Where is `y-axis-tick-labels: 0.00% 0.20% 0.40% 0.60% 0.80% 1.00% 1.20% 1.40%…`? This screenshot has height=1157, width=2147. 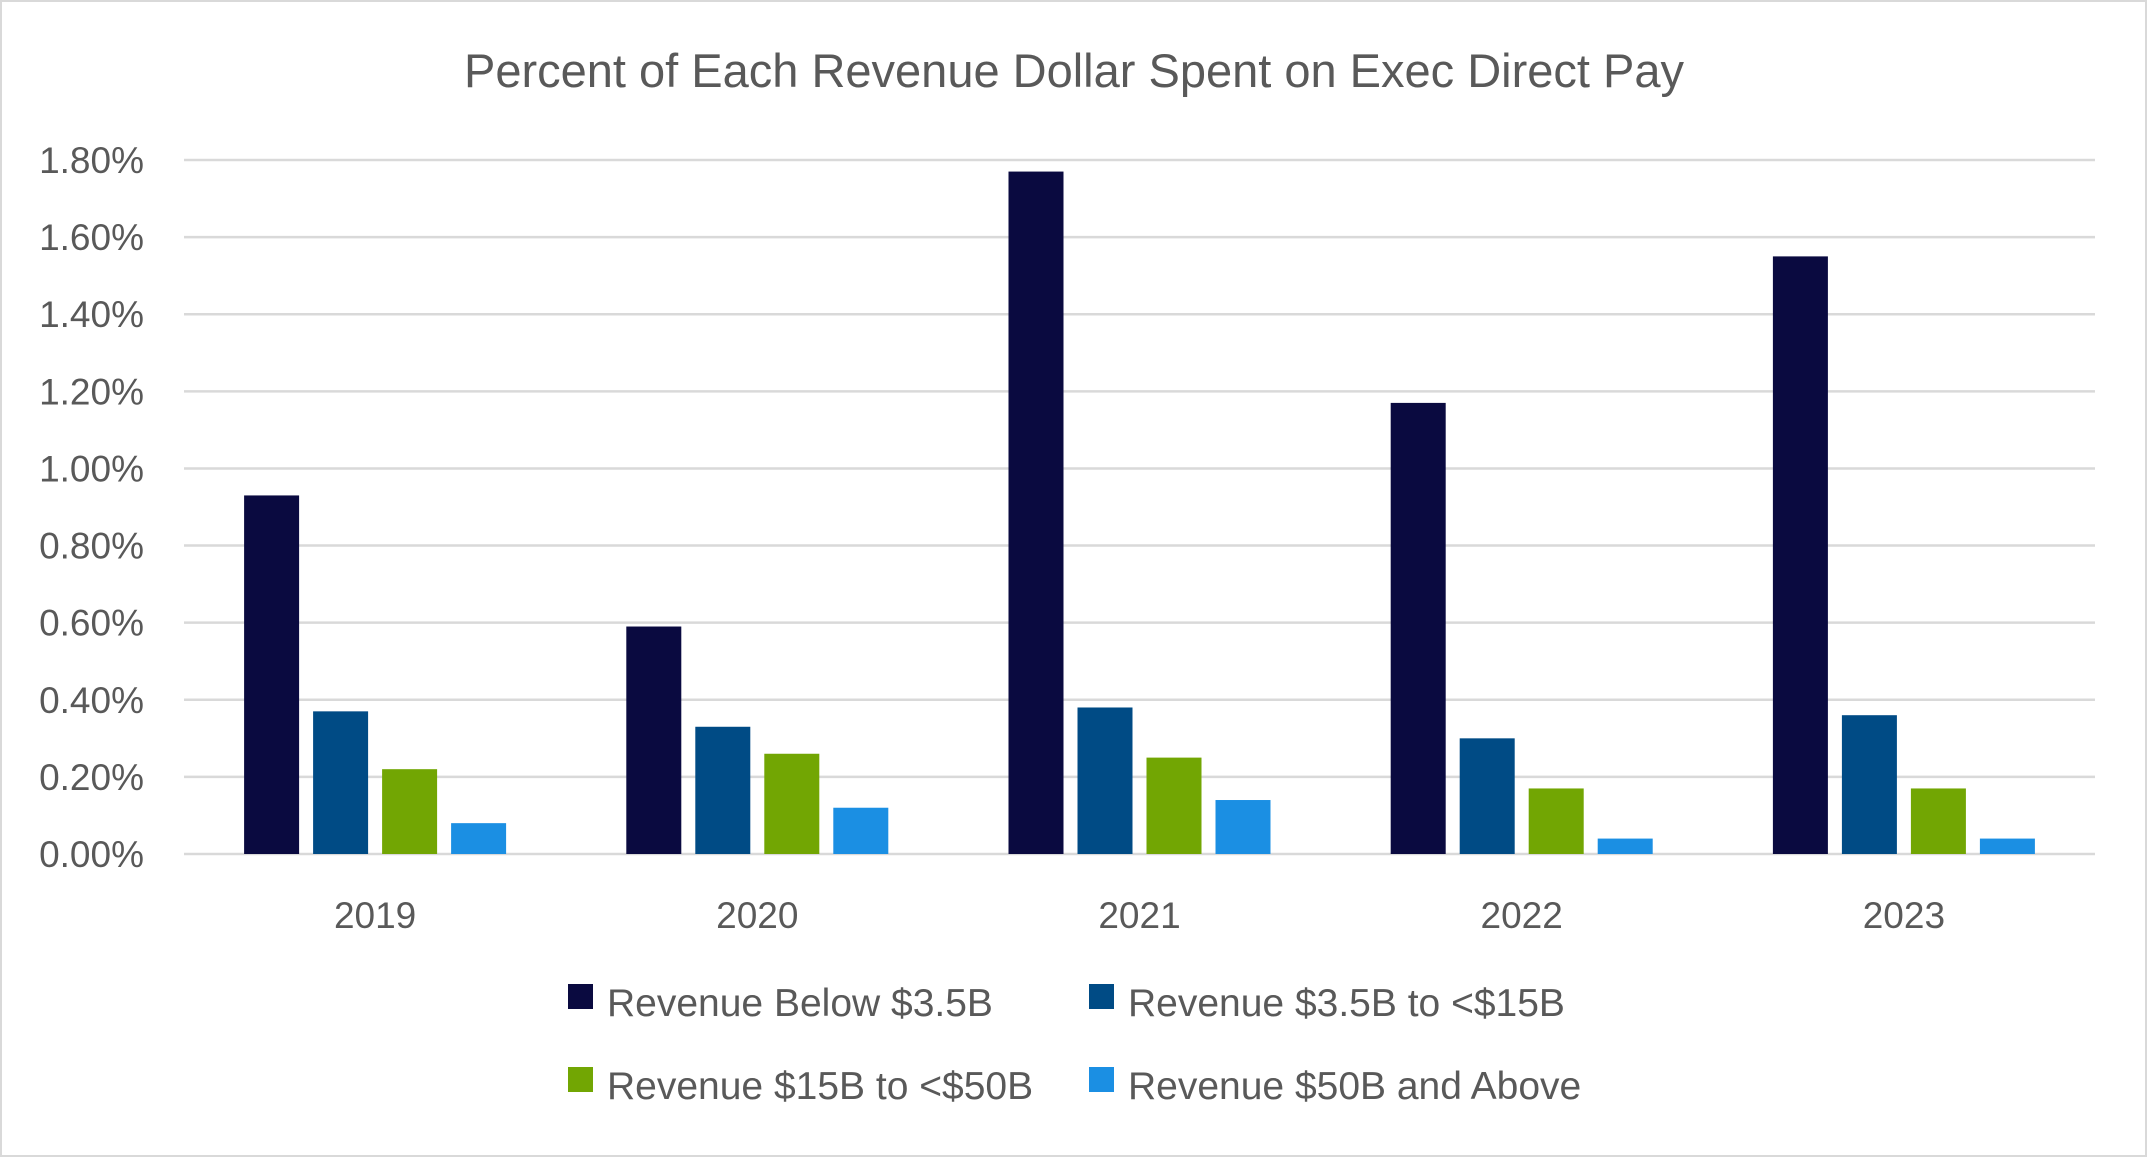 y-axis-tick-labels: 0.00% 0.20% 0.40% 0.60% 0.80% 1.00% 1.20% 1.40%… is located at coordinates (91, 507).